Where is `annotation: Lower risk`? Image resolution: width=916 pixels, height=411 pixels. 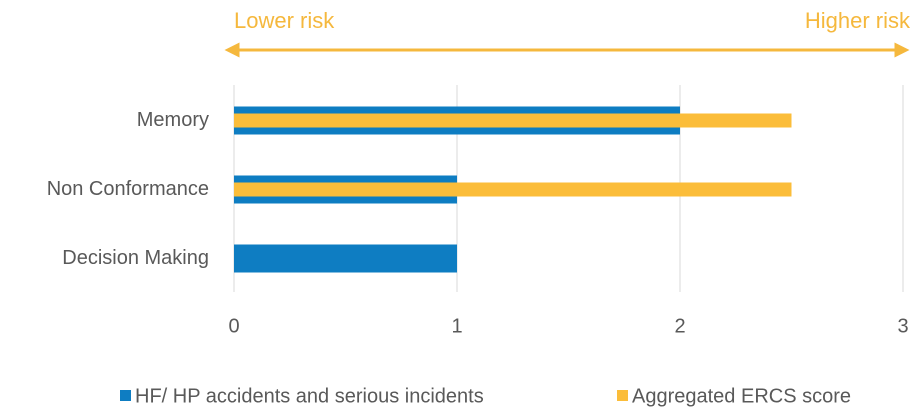 annotation: Lower risk is located at coordinates (284, 20).